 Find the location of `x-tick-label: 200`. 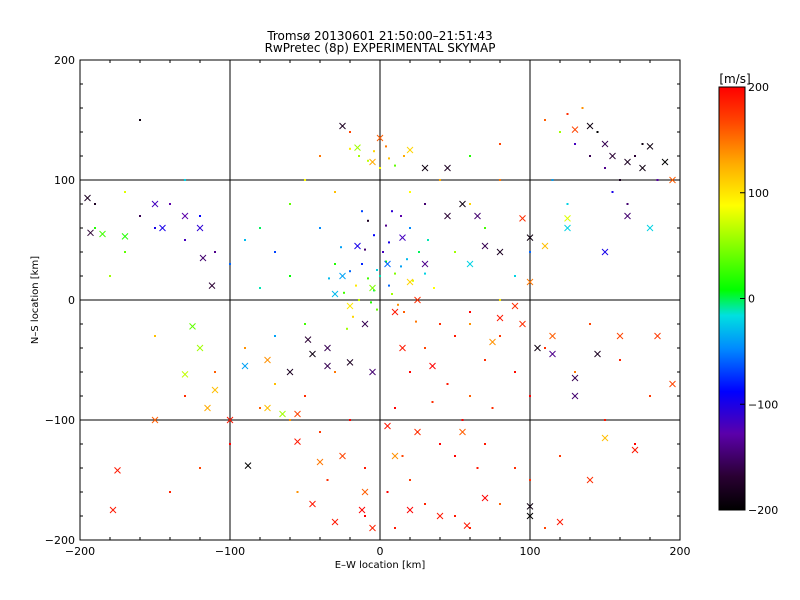

x-tick-label: 200 is located at coordinates (680, 551).